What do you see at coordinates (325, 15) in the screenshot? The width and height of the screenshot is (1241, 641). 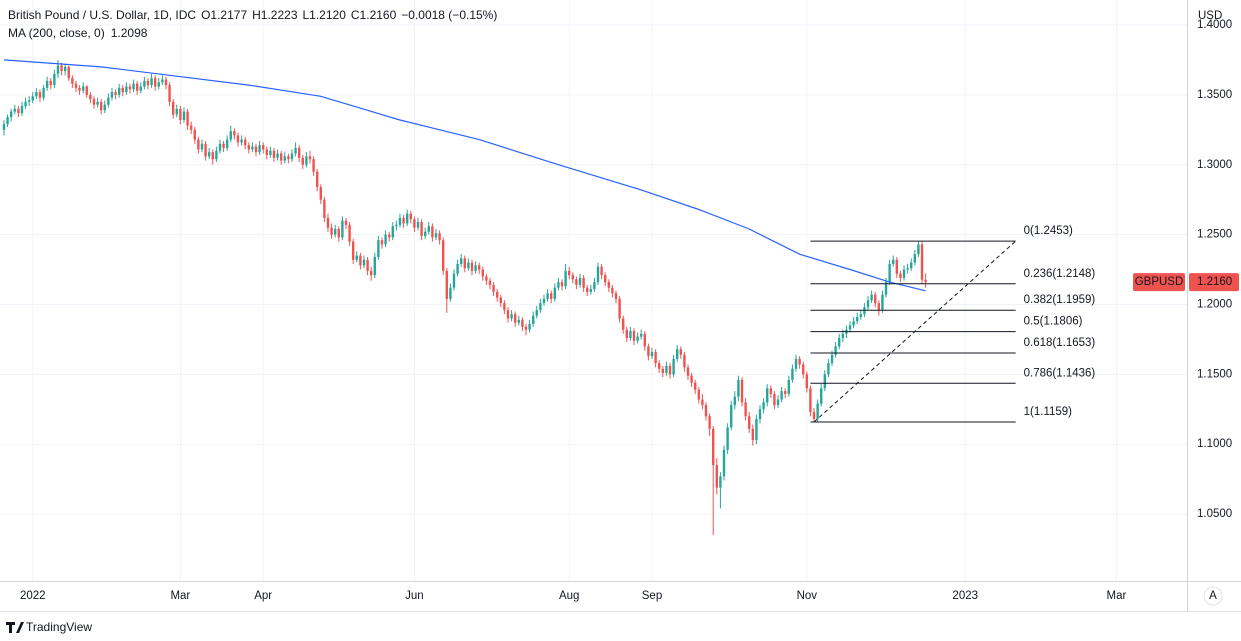 I see `legend-ohlc-value: L1.2120` at bounding box center [325, 15].